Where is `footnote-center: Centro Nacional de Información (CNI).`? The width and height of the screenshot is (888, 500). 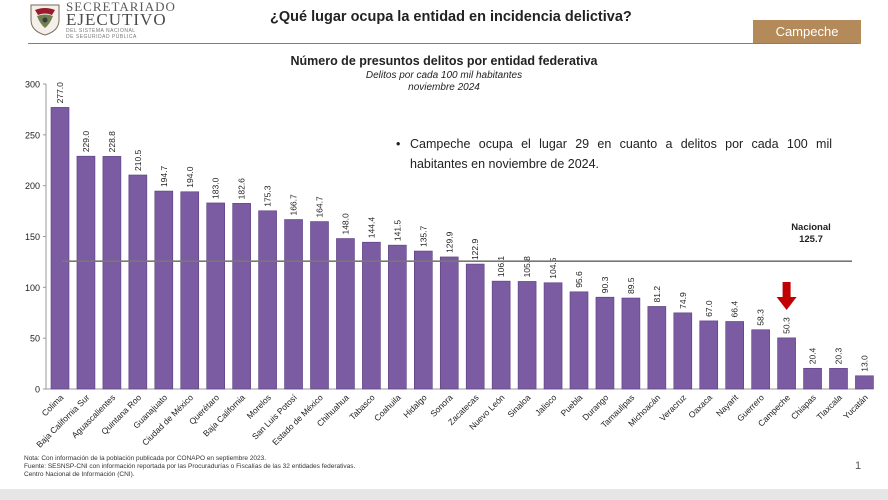 footnote-center: Centro Nacional de Información (CNI). is located at coordinates (79, 475).